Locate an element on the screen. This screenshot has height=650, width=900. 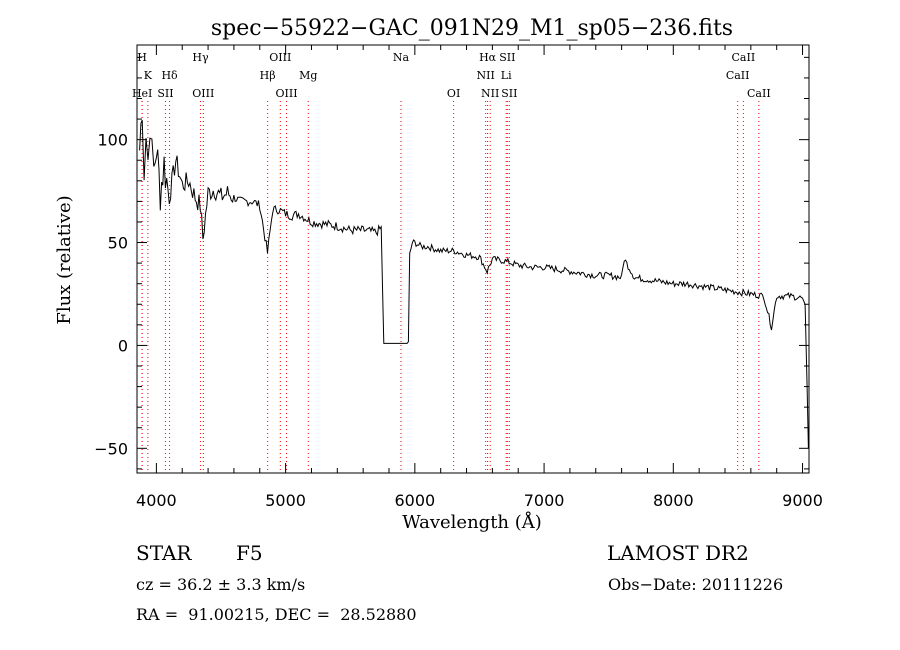
spectral-line-label: Na is located at coordinates (401, 57).